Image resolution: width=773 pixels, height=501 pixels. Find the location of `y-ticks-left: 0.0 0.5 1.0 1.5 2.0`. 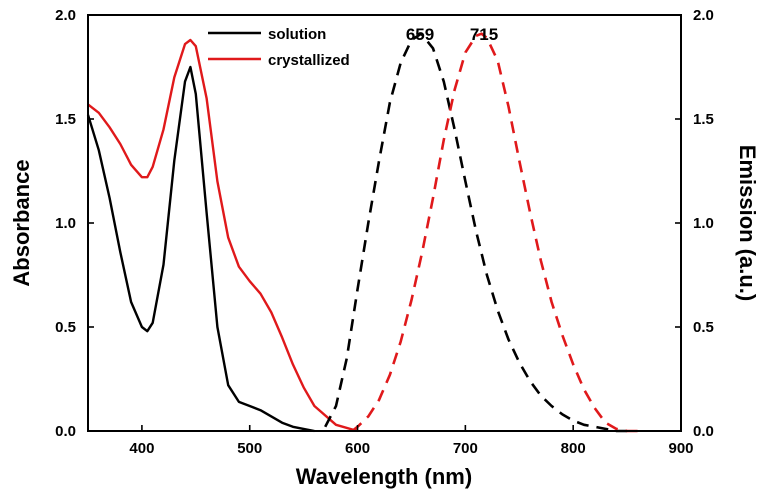

y-ticks-left: 0.0 0.5 1.0 1.5 2.0 is located at coordinates (74, 223).